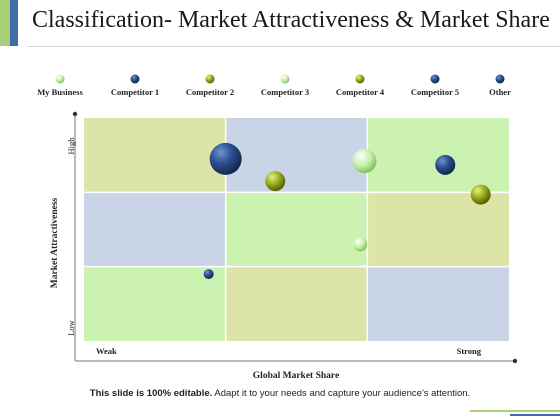 This screenshot has width=560, height=420. What do you see at coordinates (535, 415) in the screenshot?
I see `corner-accent-blue` at bounding box center [535, 415].